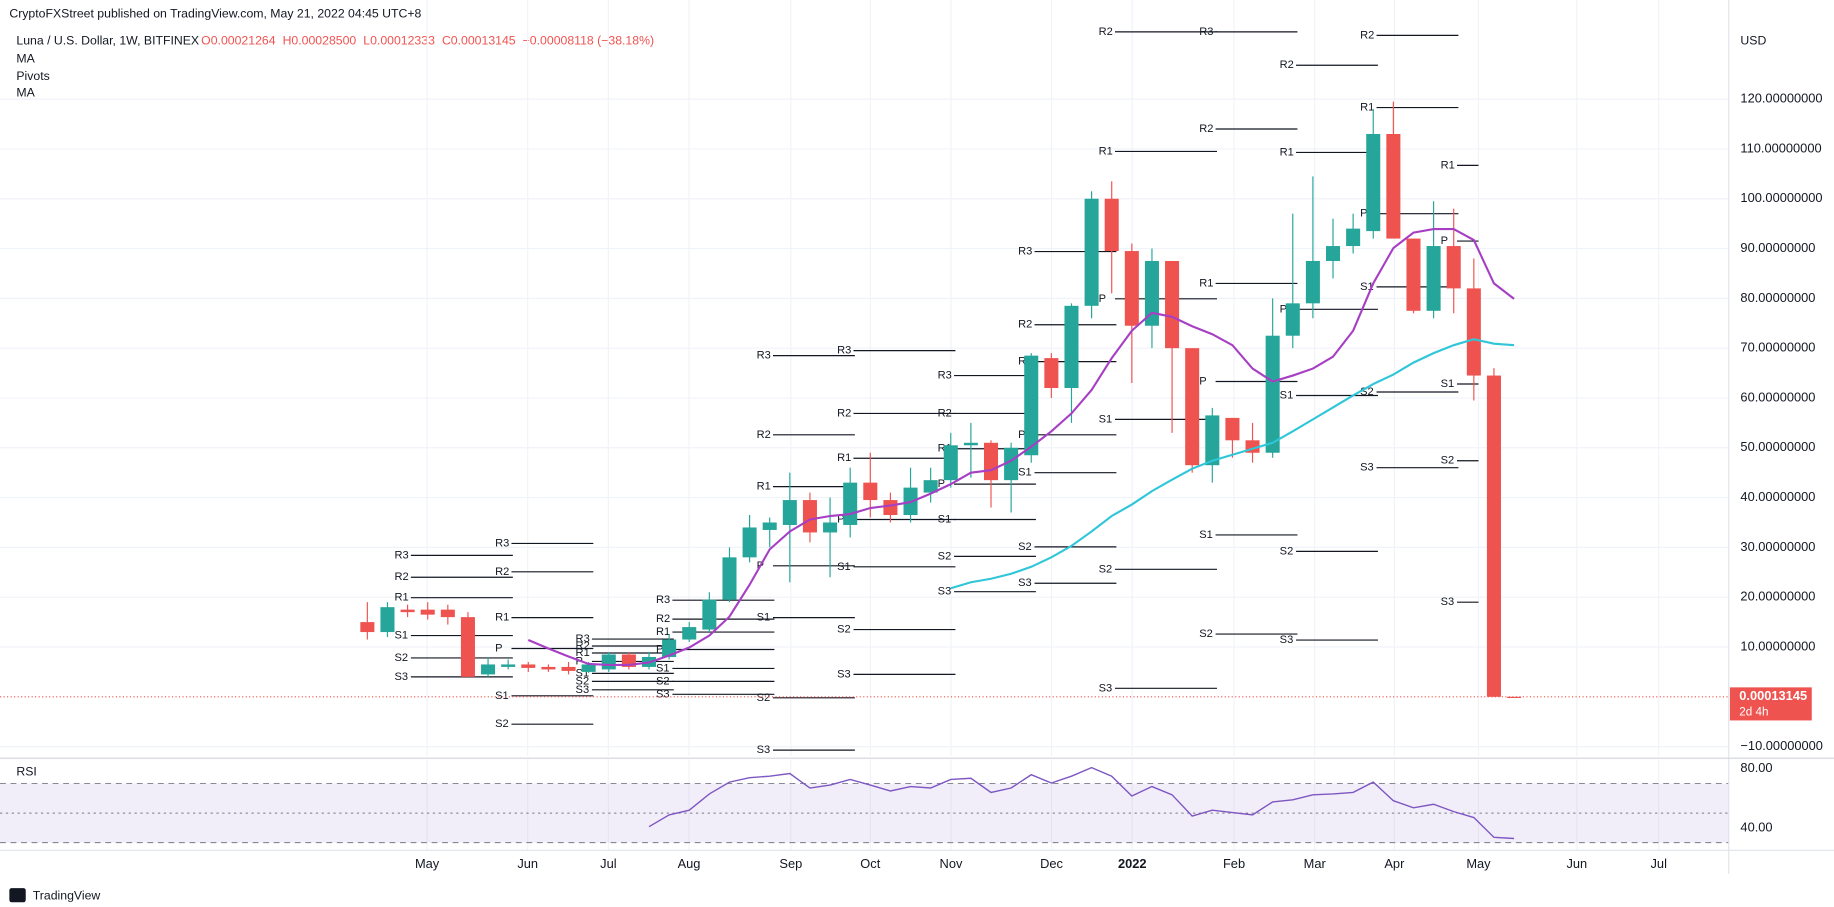 This screenshot has height=907, width=1834. I want to click on symbol: Luna / U.S. Dollar, 1W, BITFINEX, so click(107, 41).